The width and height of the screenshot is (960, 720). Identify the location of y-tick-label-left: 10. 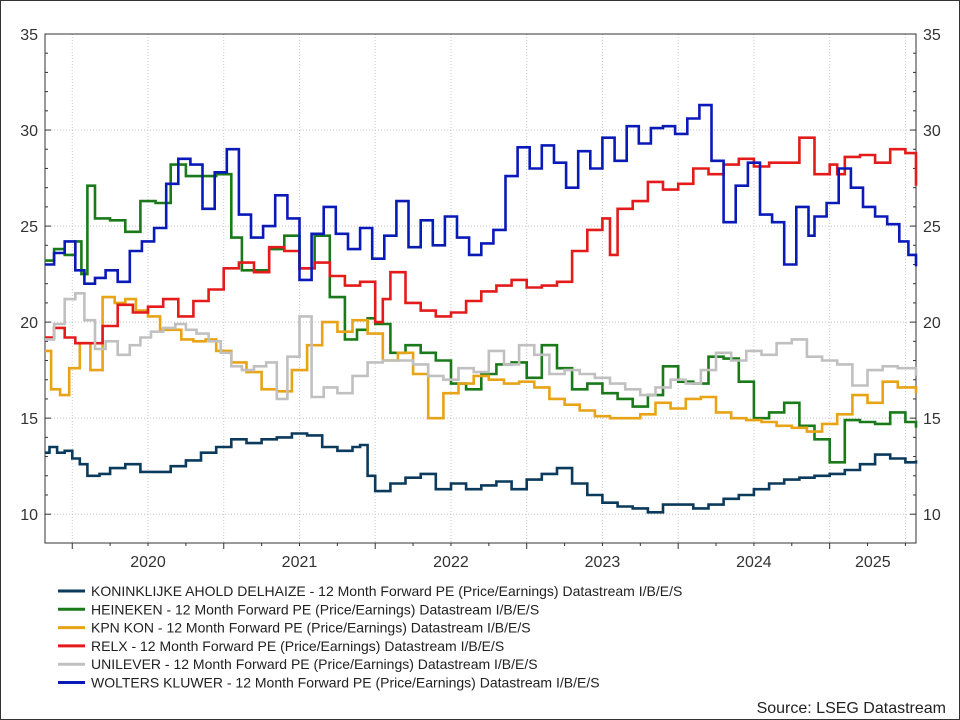
(29, 515).